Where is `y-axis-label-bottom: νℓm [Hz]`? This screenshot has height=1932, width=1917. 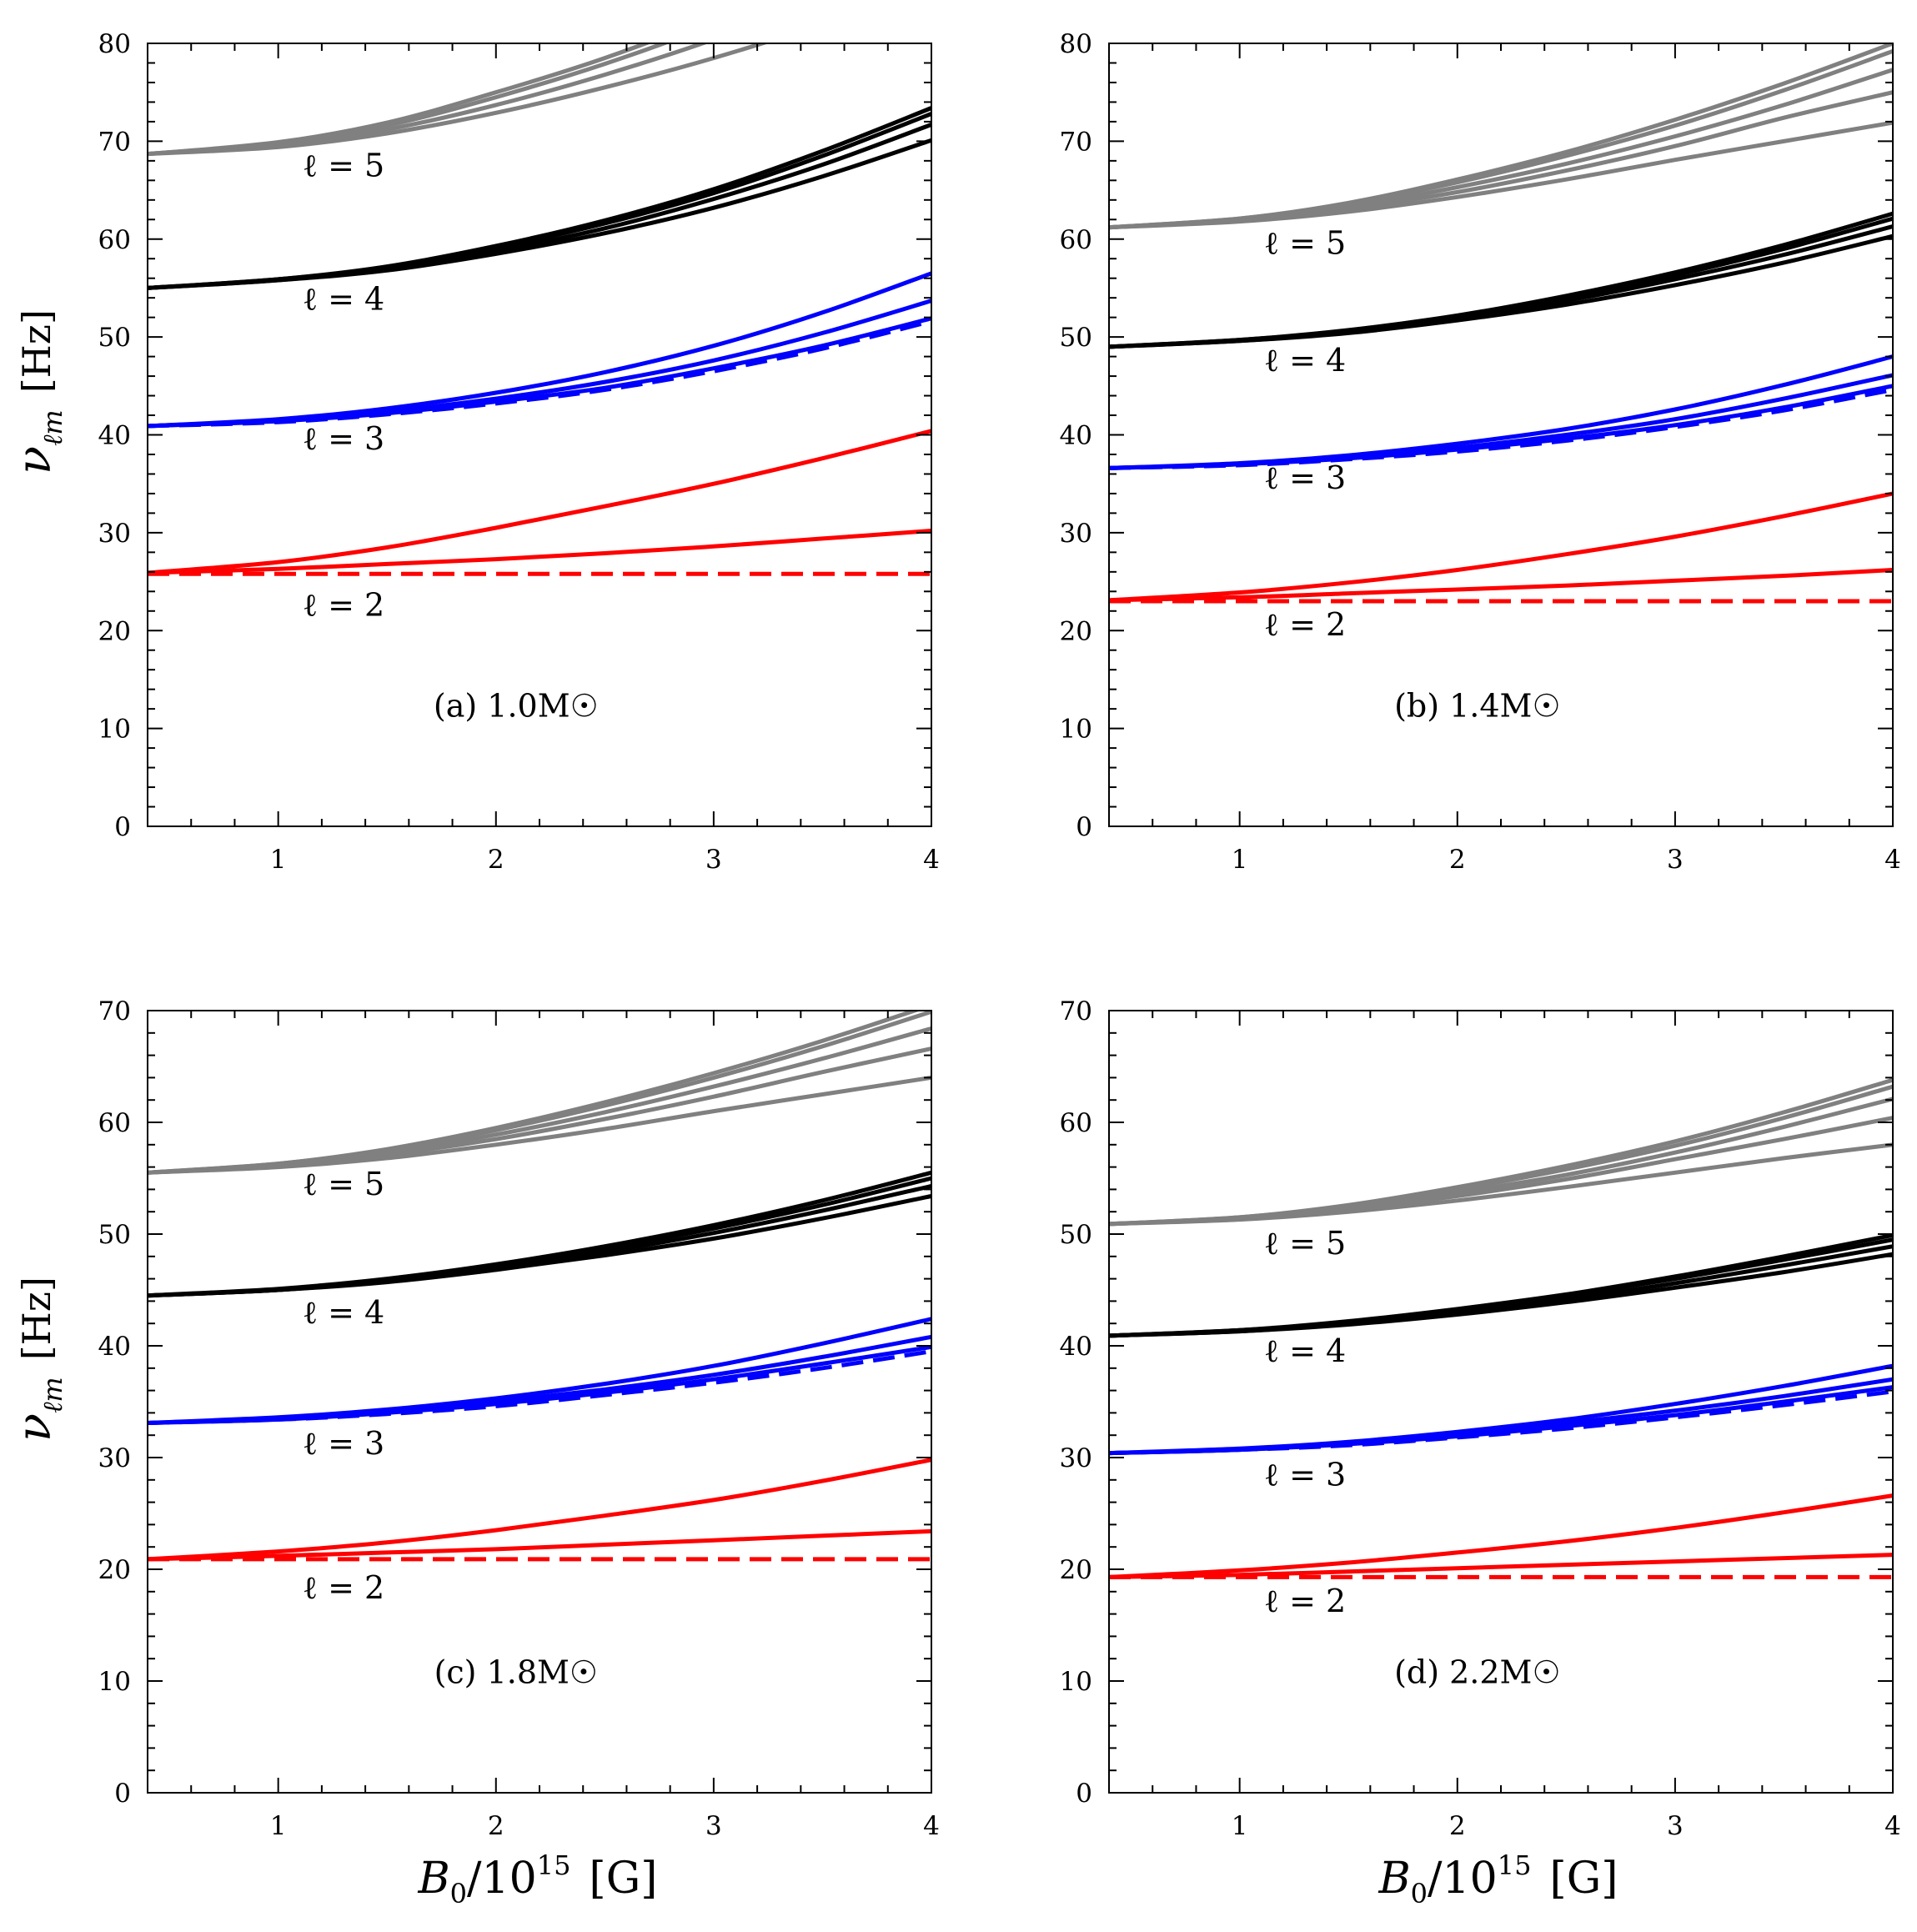
y-axis-label-bottom: νℓm [Hz] is located at coordinates (38, 1359).